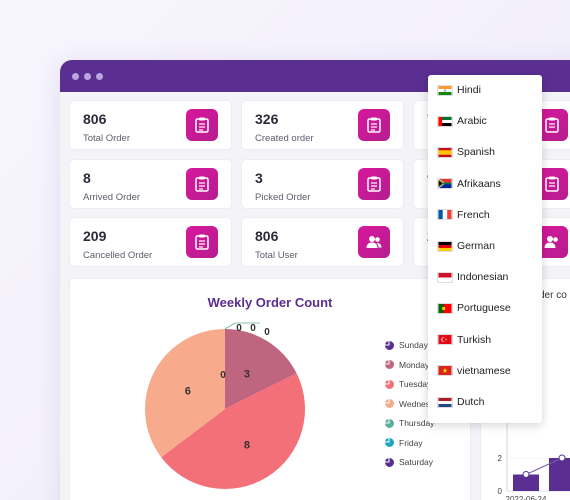  Describe the element at coordinates (445, 215) in the screenshot. I see `france-flag-icon` at that location.